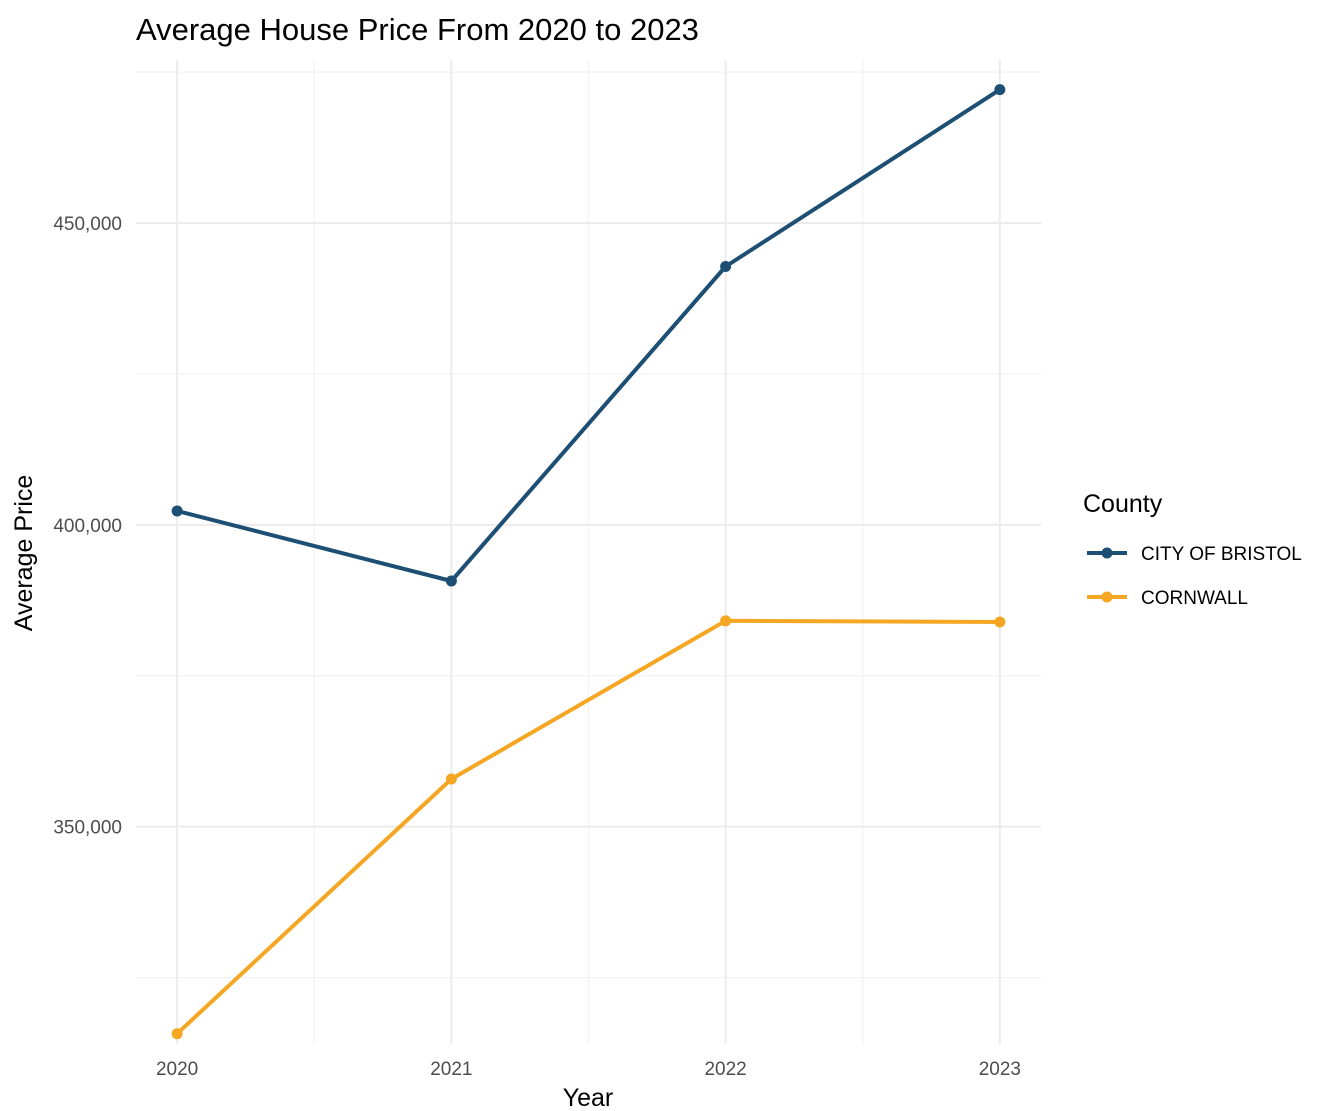 The image size is (1327, 1111). What do you see at coordinates (417, 29) in the screenshot?
I see `chart-title: Average House Price From 2020 to 2023` at bounding box center [417, 29].